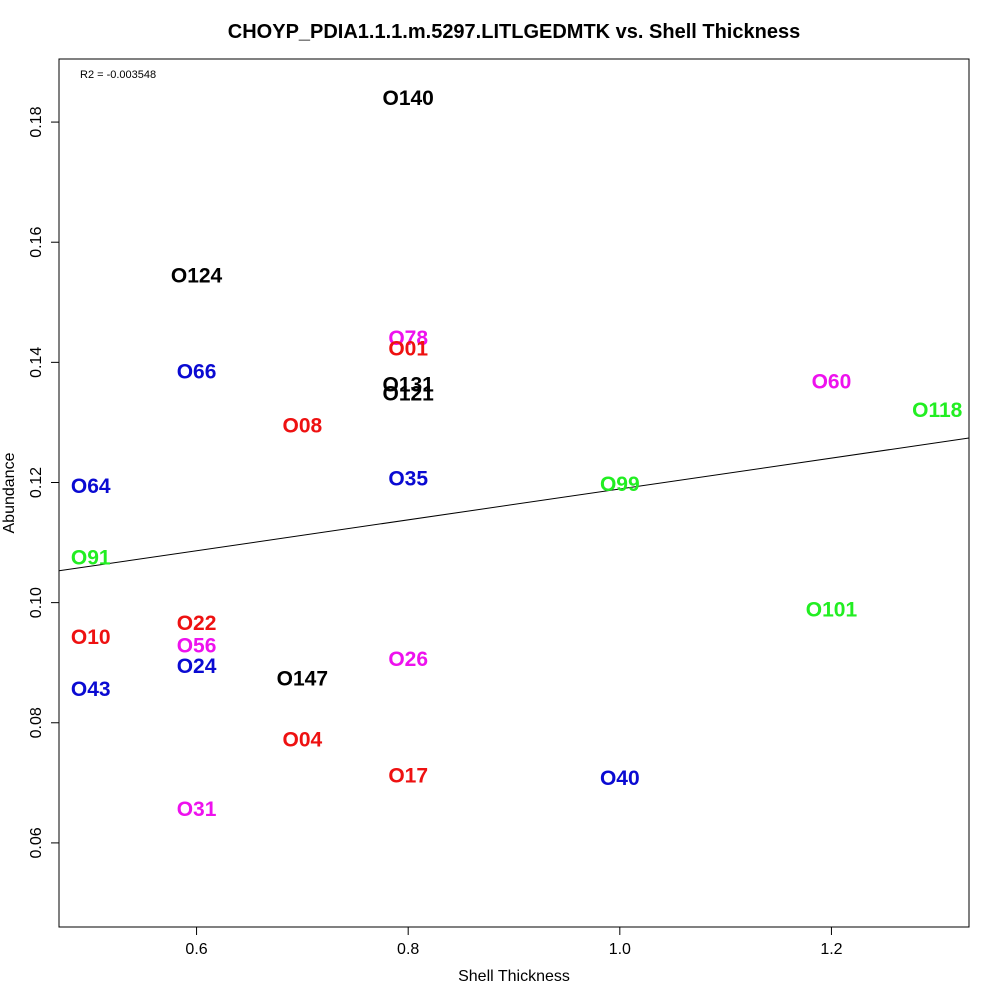  I want to click on point-label: O101, so click(832, 609).